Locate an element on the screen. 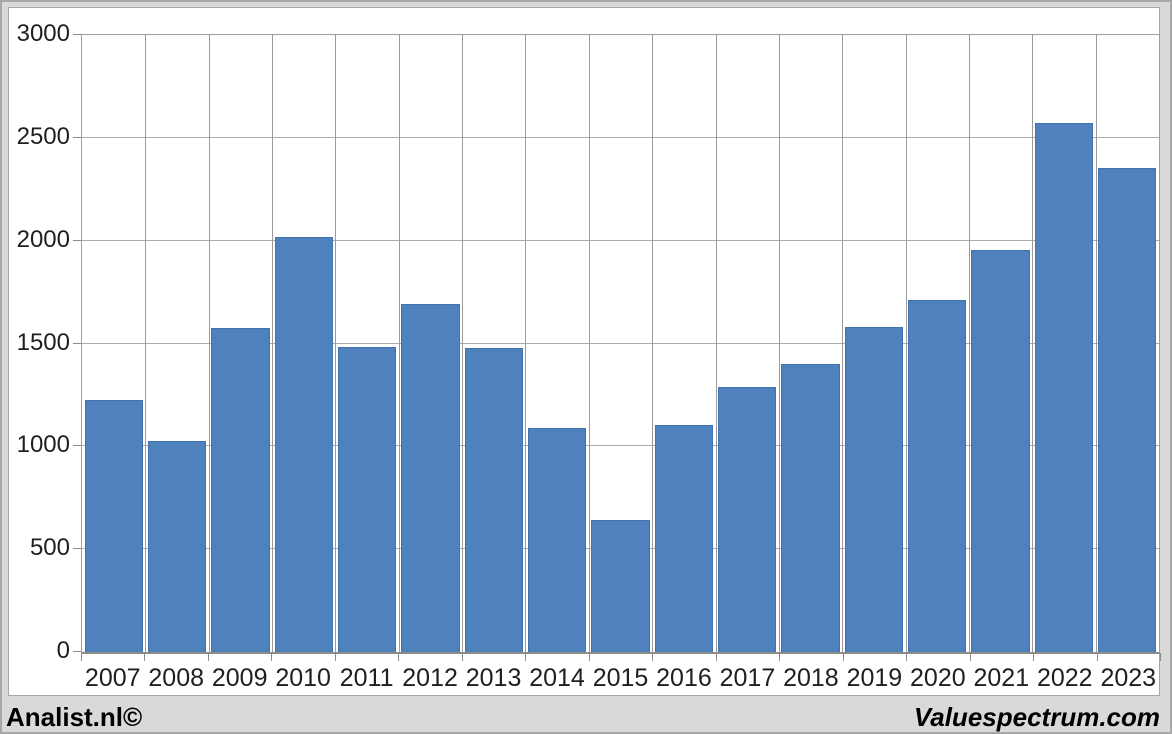 This screenshot has width=1172, height=734. x-axis-label-2011: 2011 is located at coordinates (366, 678).